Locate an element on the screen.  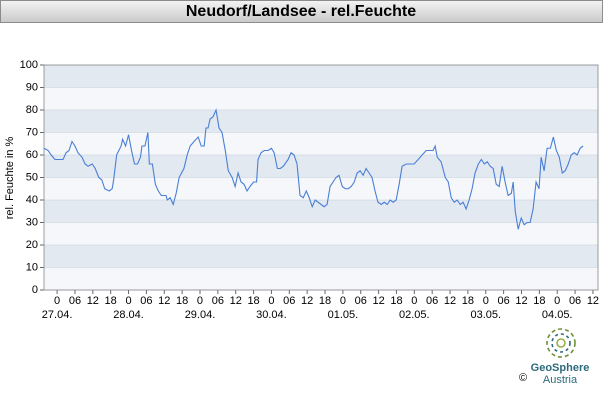
date-label: 30.04. is located at coordinates (271, 315).